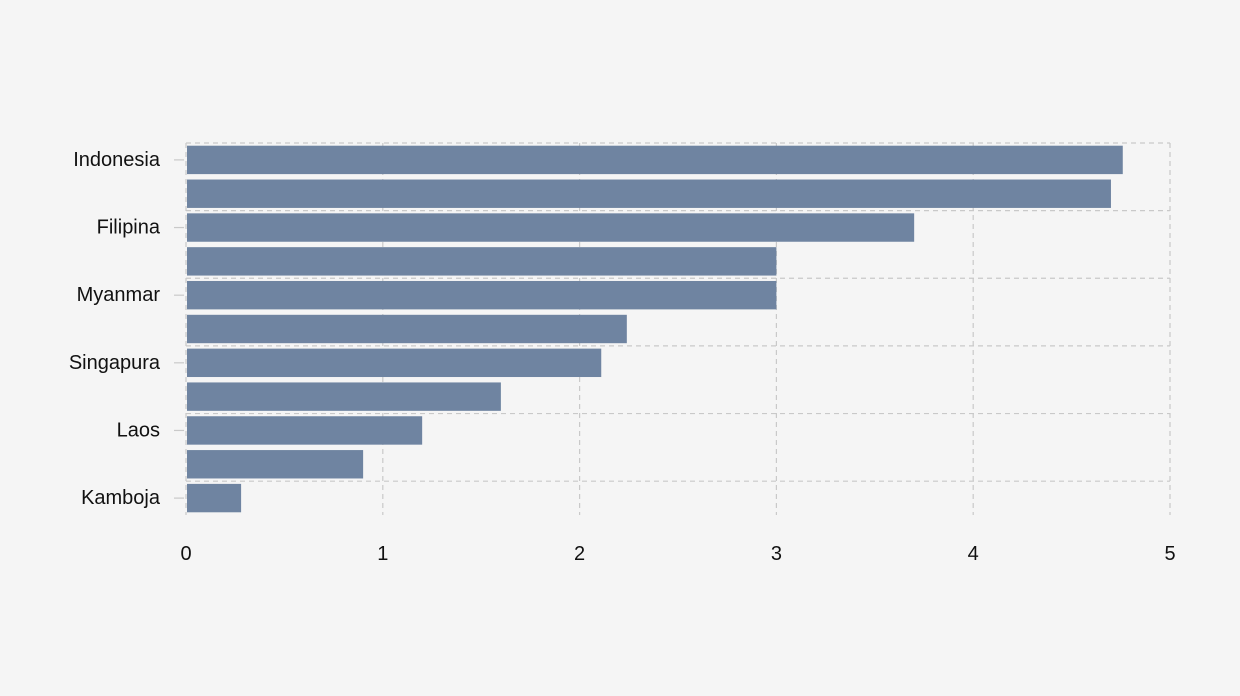 This screenshot has width=1240, height=696. Describe the element at coordinates (973, 554) in the screenshot. I see `x-tick-label-4: 4` at that location.